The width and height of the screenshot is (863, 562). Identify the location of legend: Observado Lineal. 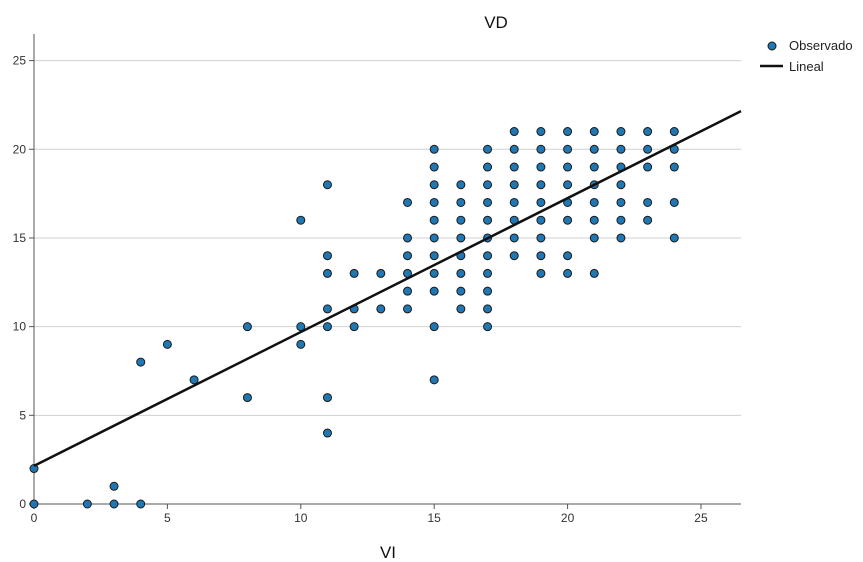
(806, 56).